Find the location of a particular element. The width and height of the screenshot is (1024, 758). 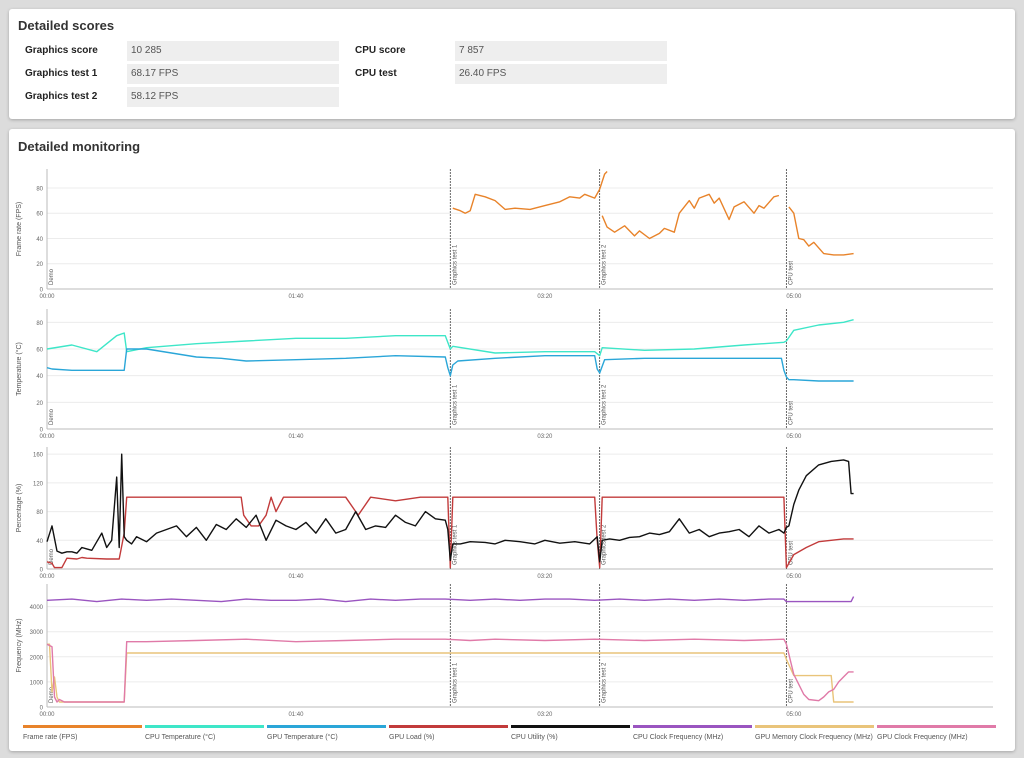

graphics-test-1-label: Graphics test 1 is located at coordinates (61, 73).